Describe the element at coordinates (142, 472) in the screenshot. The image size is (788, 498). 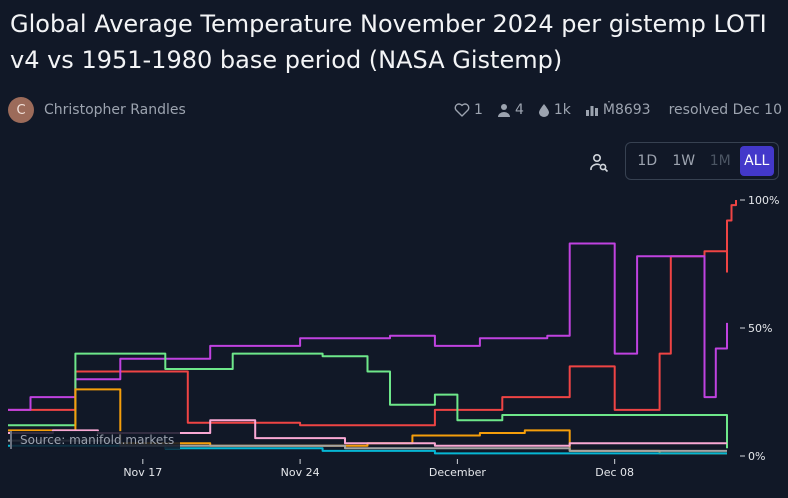
I see `x-tick-label: Nov 17` at that location.